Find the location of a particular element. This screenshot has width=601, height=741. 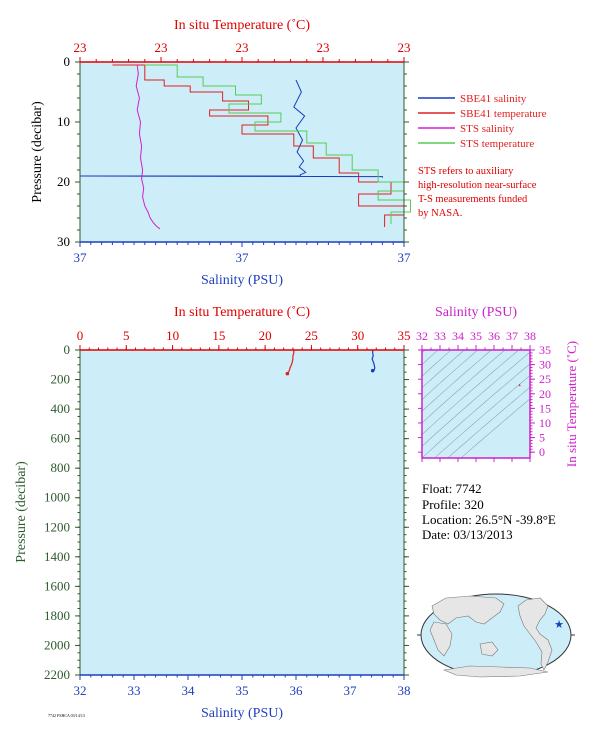

panel1-y-axis-label: Pressure (decibar) is located at coordinates (37, 152).